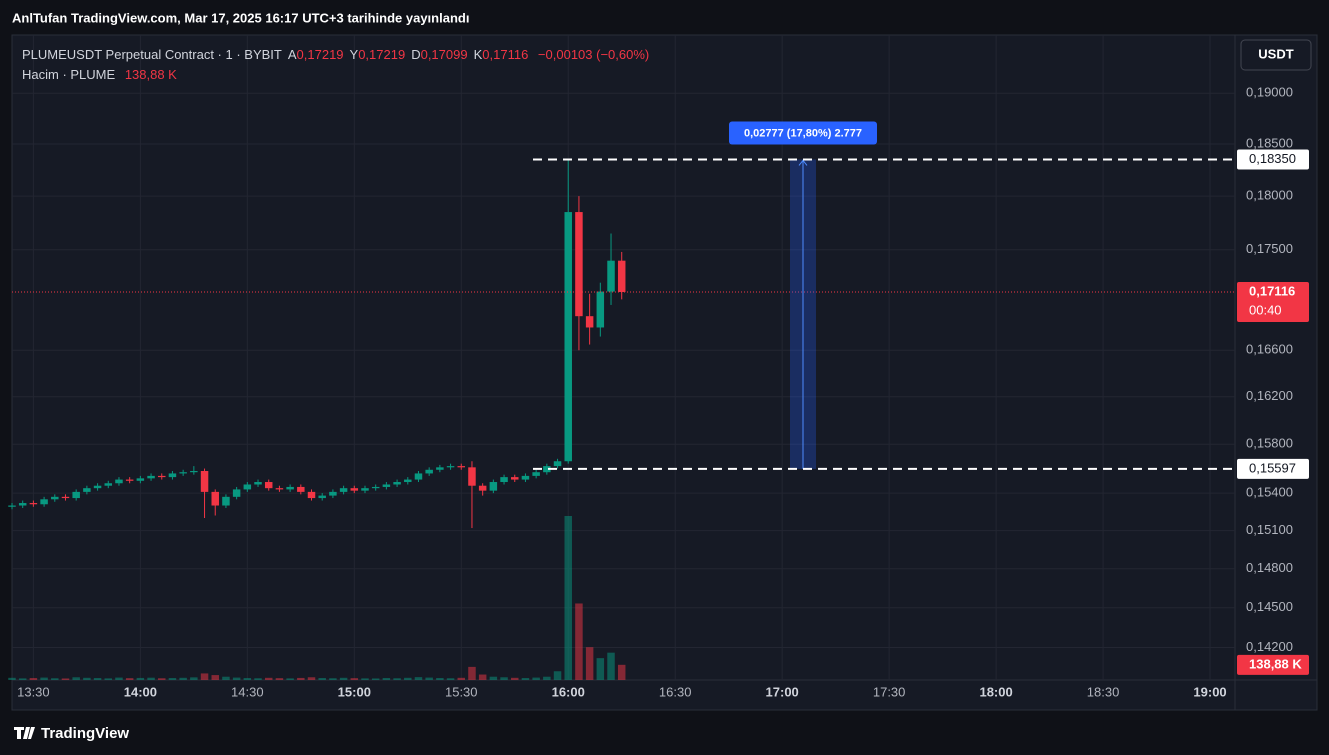  What do you see at coordinates (803, 162) in the screenshot?
I see `measure-arrowhead` at bounding box center [803, 162].